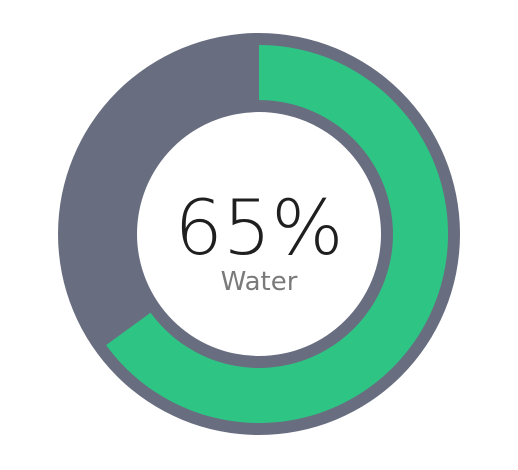 The image size is (518, 470). Describe the element at coordinates (259, 282) in the screenshot. I see `gauge-caption: Water` at that location.